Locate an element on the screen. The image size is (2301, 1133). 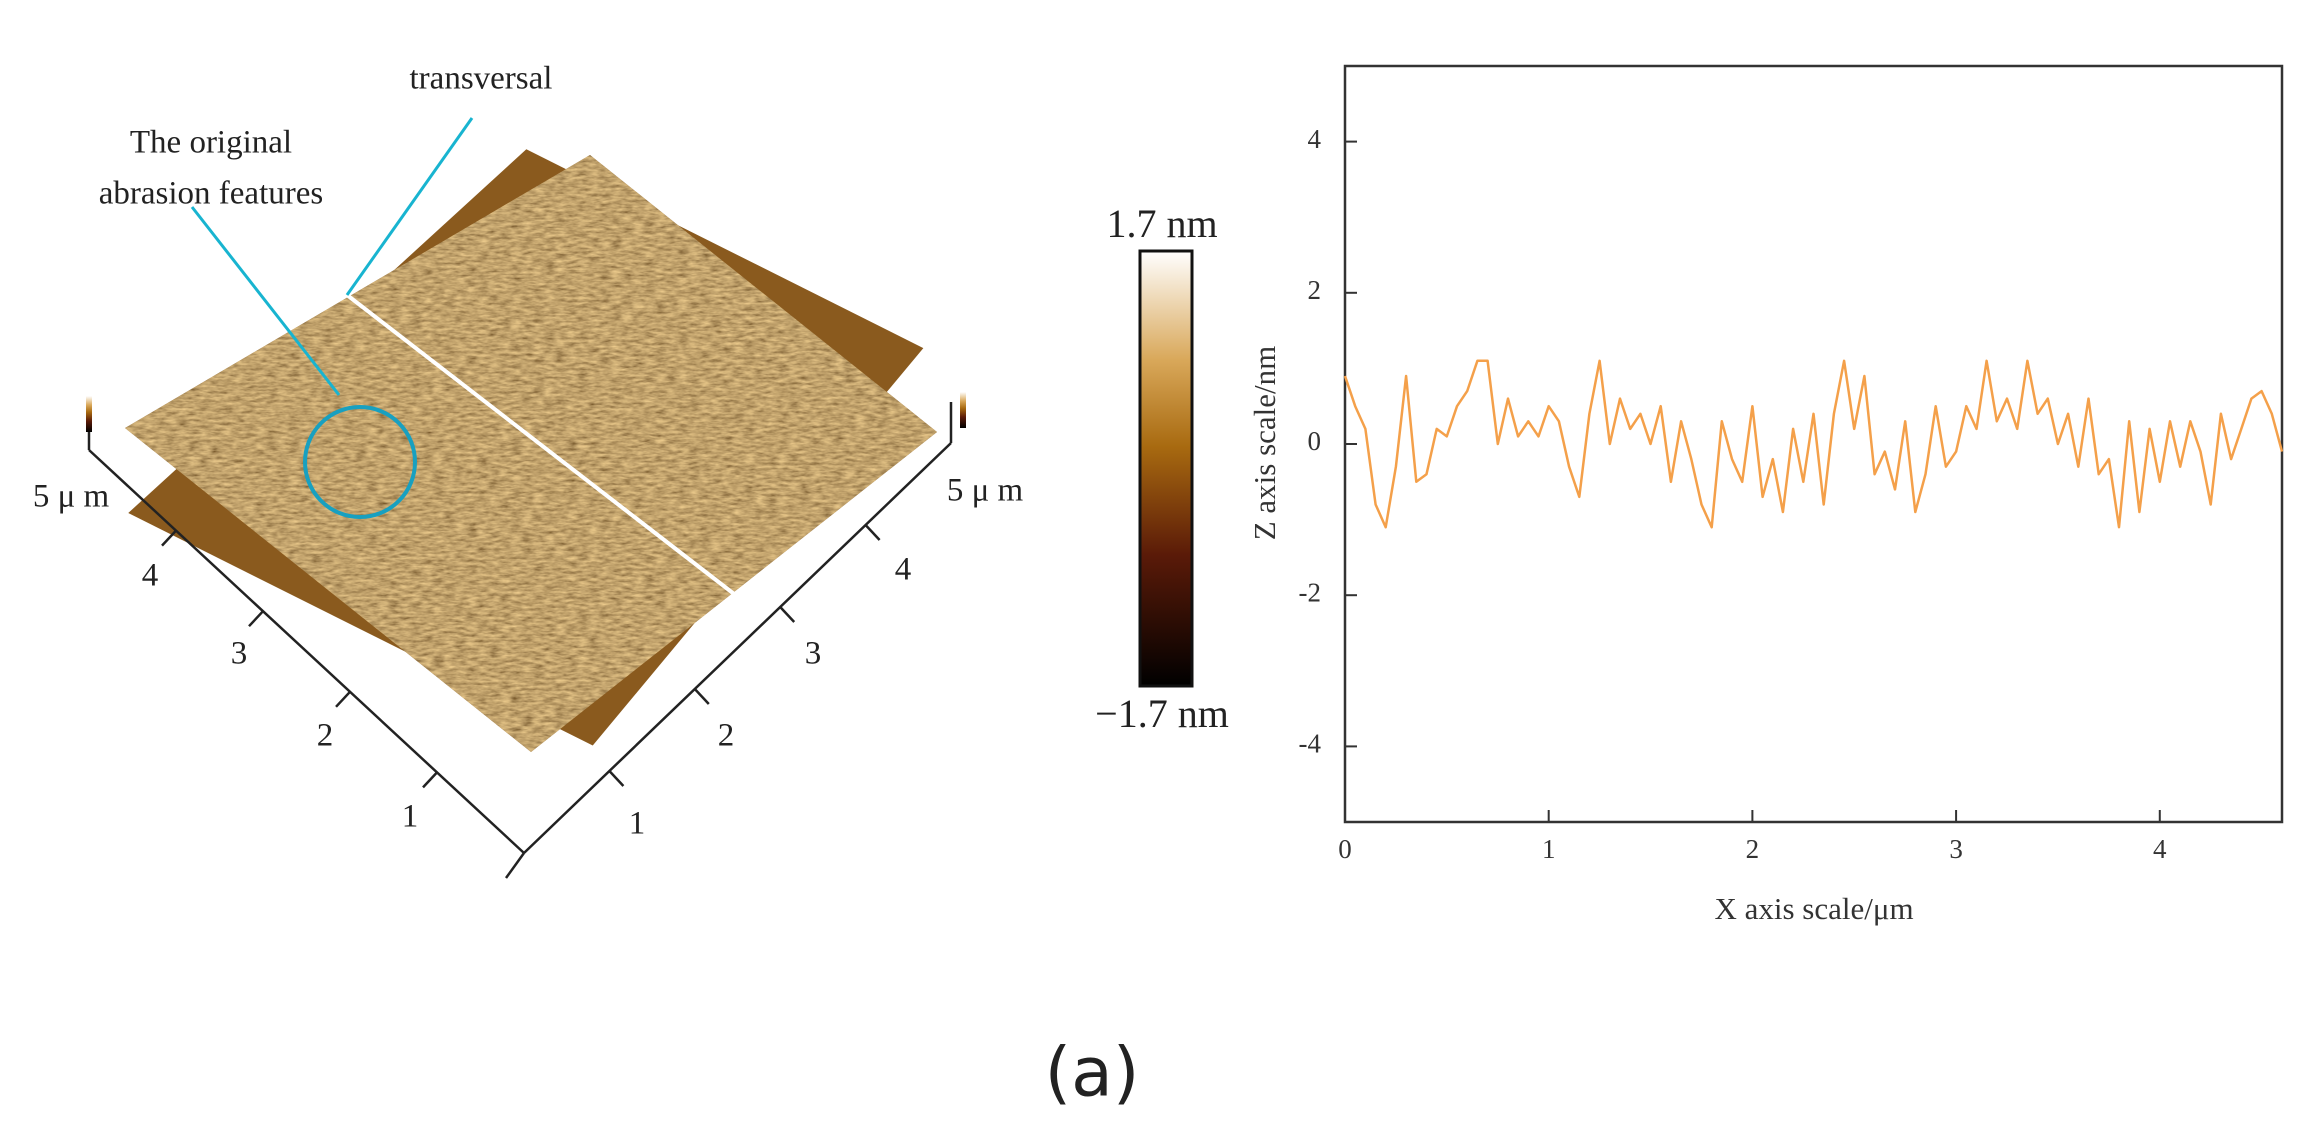
feature-circle is located at coordinates (360, 462).